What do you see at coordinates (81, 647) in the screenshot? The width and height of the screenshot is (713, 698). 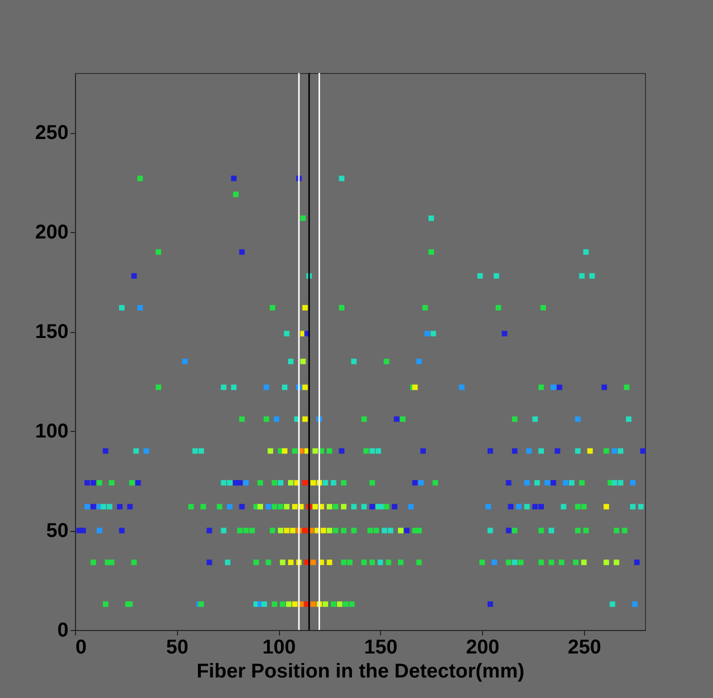 I see `x-tick-label: 0` at bounding box center [81, 647].